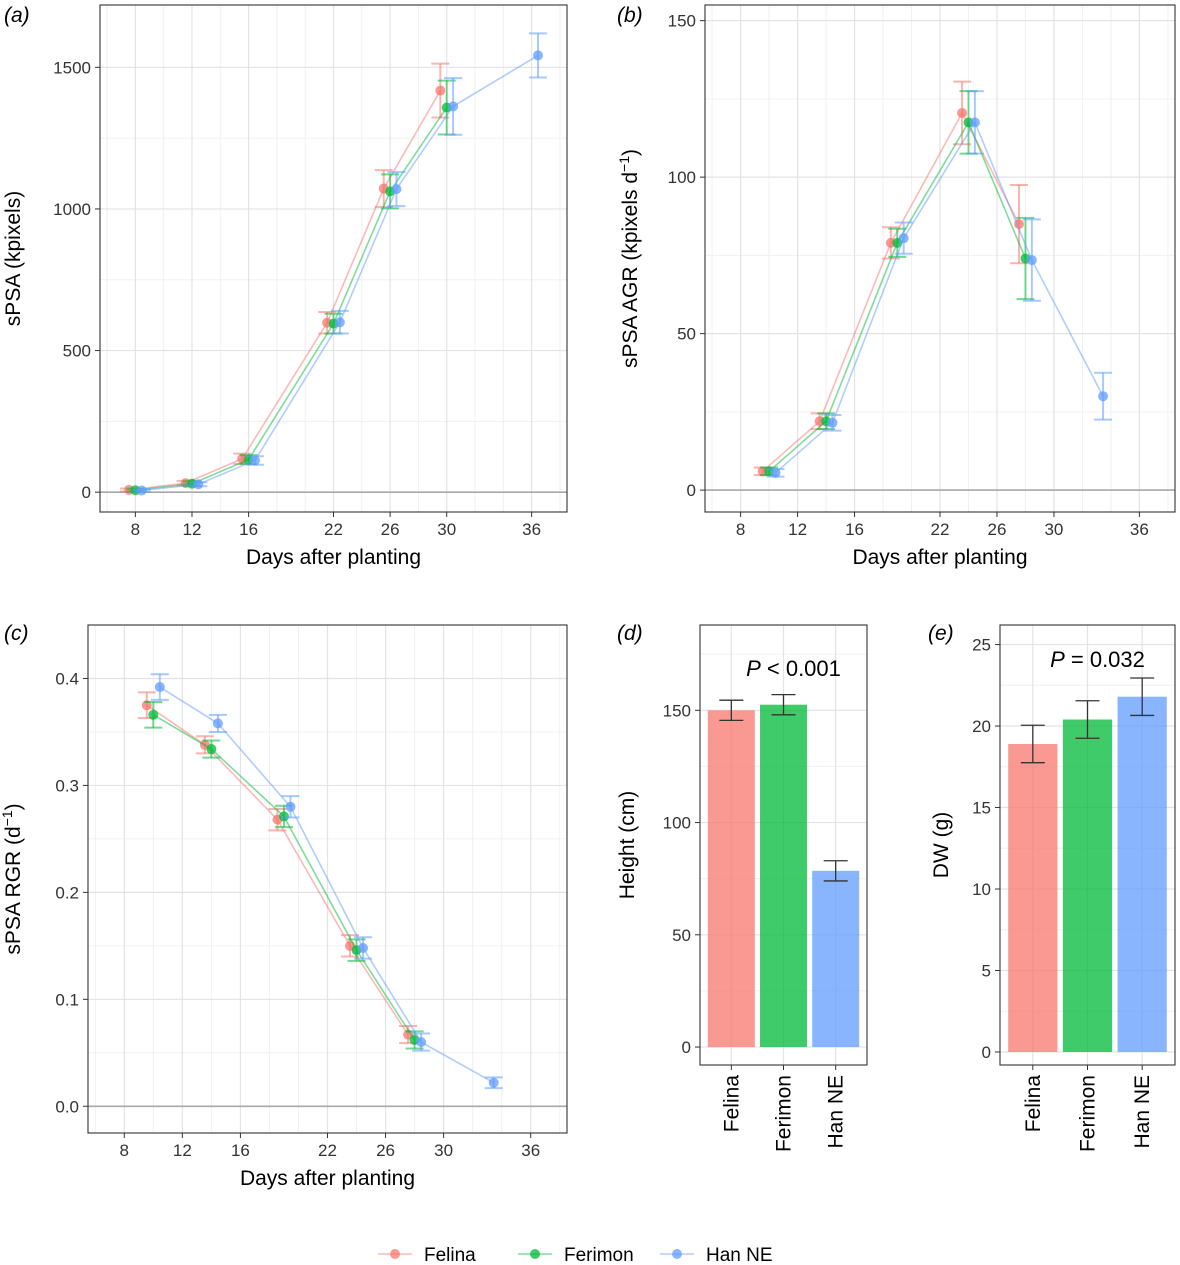 This screenshot has height=1265, width=1180. I want to click on y-axis-label: sPSA RGR (d−1), so click(12, 878).